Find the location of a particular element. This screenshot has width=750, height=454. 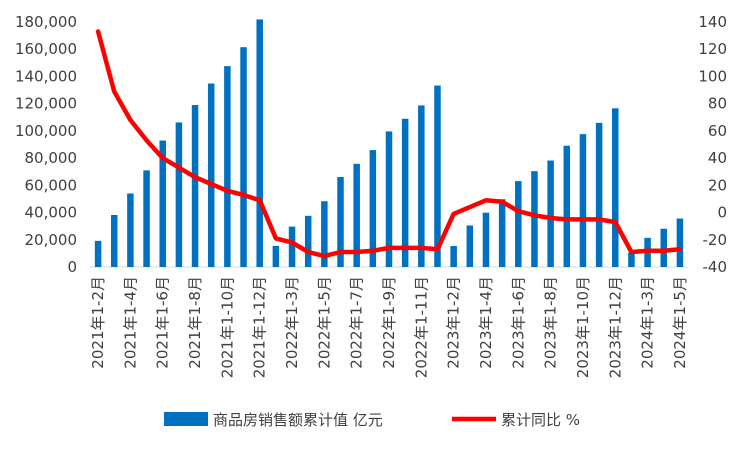

left-axis-tick-label: 20,000 is located at coordinates (51, 240).